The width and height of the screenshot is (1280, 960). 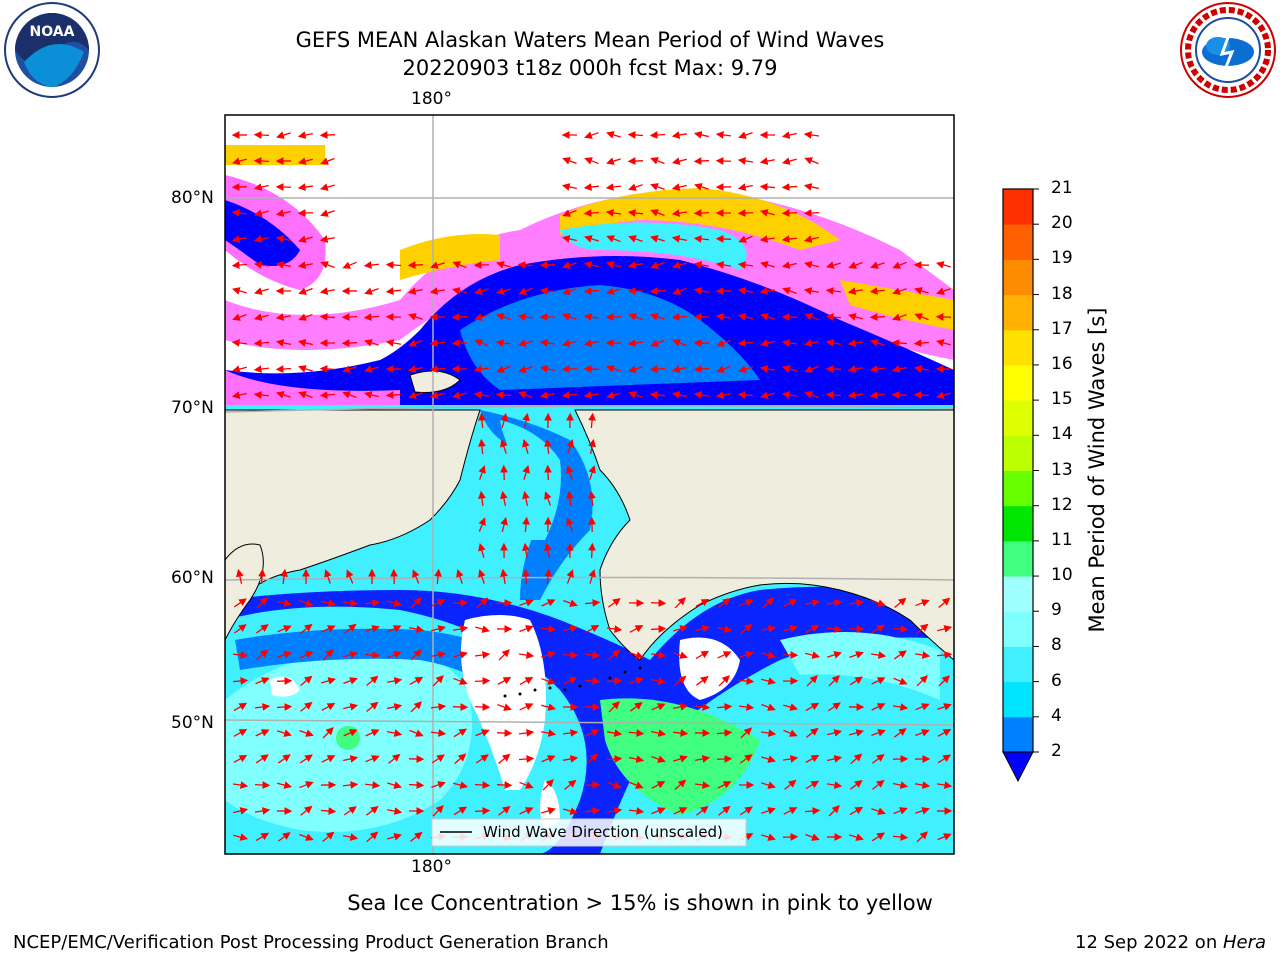 What do you see at coordinates (1056, 610) in the screenshot?
I see `colorbar-tick-label: 9` at bounding box center [1056, 610].